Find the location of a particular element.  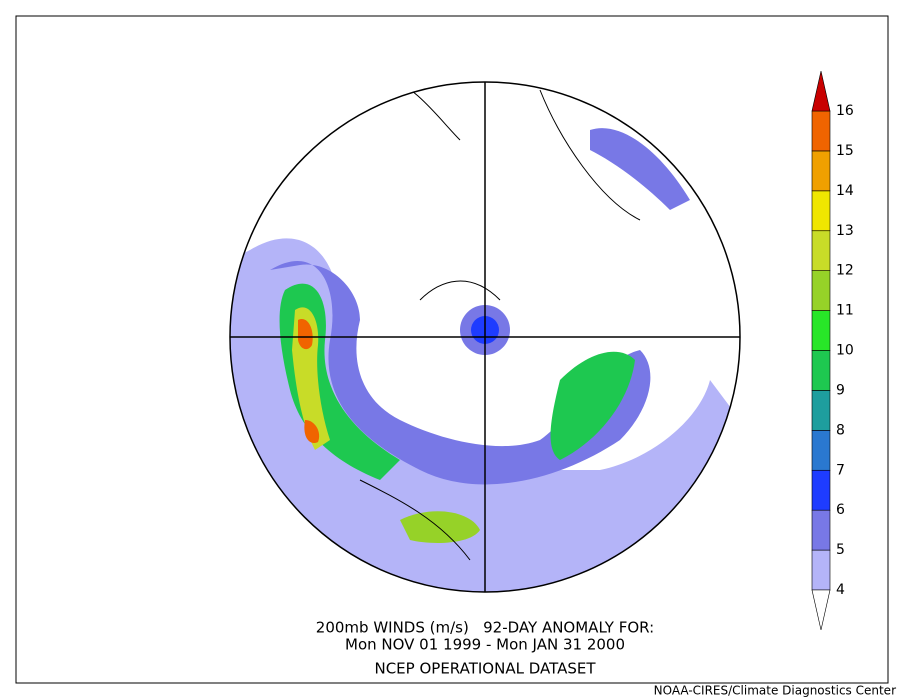

colorbar-label: 9 is located at coordinates (840, 390).